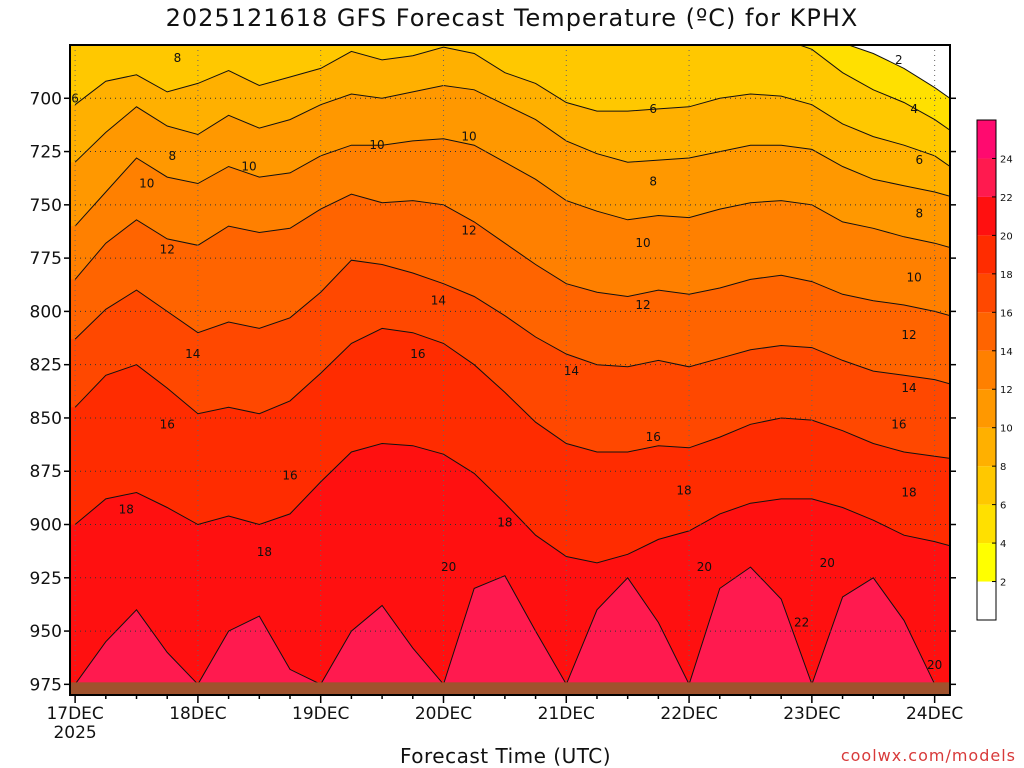 The height and width of the screenshot is (768, 1024). Describe the element at coordinates (1006, 313) in the screenshot. I see `colorbar-label: 16` at that location.